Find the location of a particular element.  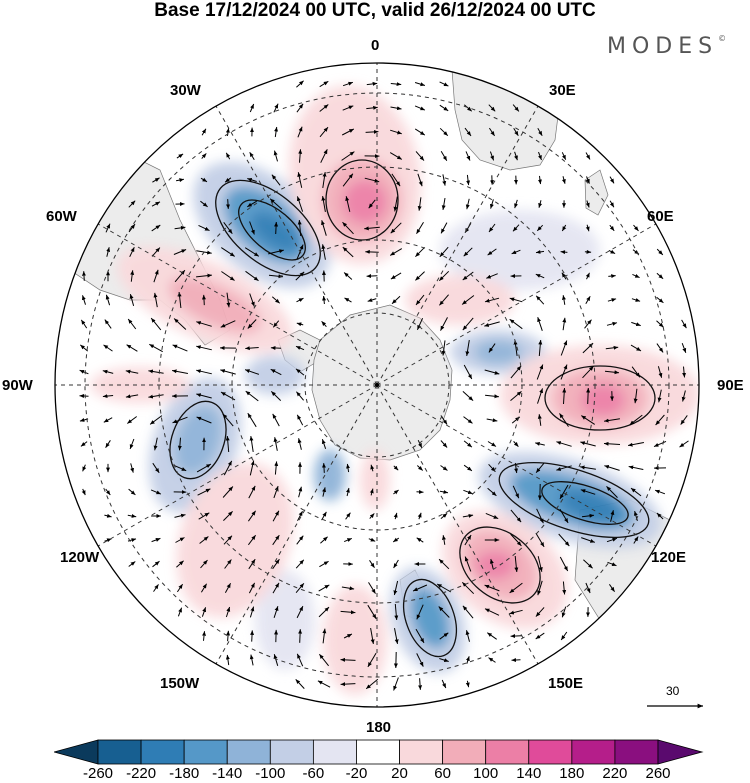

reference-vector-label: 30 is located at coordinates (673, 691).